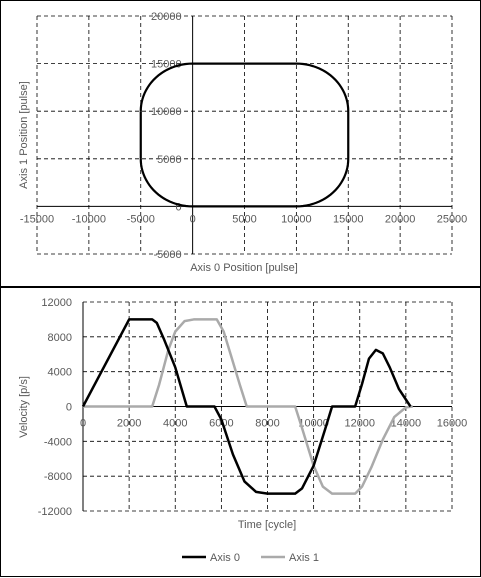 The height and width of the screenshot is (578, 481). Describe the element at coordinates (60, 338) in the screenshot. I see `y-tick-label: 8000` at that location.